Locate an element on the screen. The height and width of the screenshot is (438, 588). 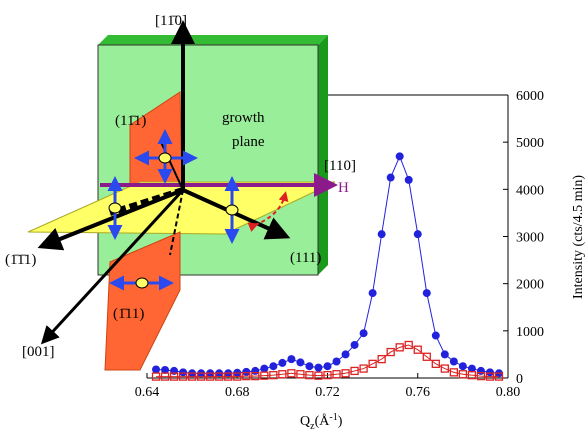
y-tick-label: 0 is located at coordinates (519, 379).